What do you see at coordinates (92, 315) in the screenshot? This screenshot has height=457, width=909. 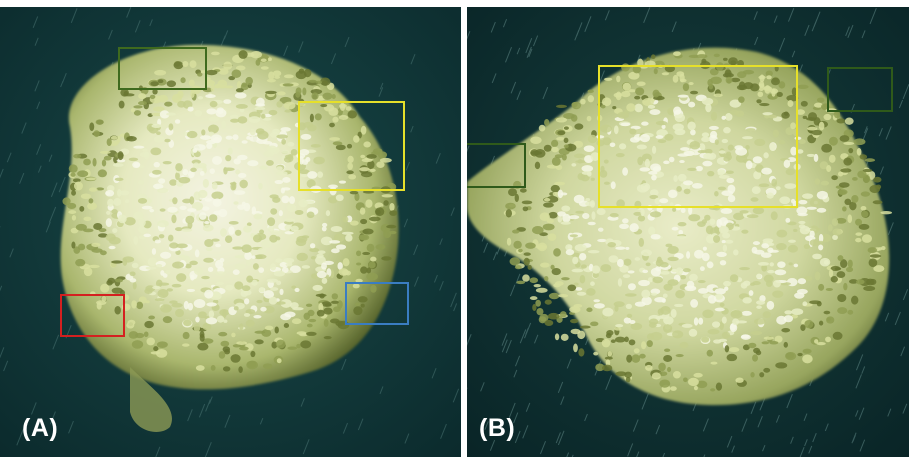 I see `red-box` at bounding box center [92, 315].